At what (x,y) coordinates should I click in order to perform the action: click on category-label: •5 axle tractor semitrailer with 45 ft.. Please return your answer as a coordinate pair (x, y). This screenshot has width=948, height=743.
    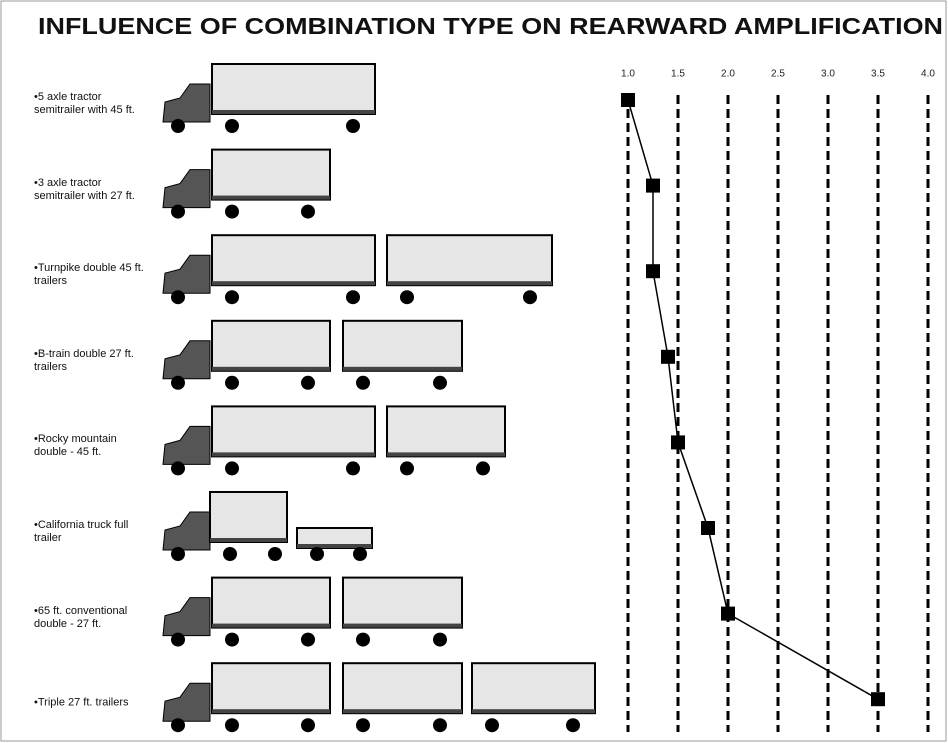
    Looking at the image, I should click on (84, 103).